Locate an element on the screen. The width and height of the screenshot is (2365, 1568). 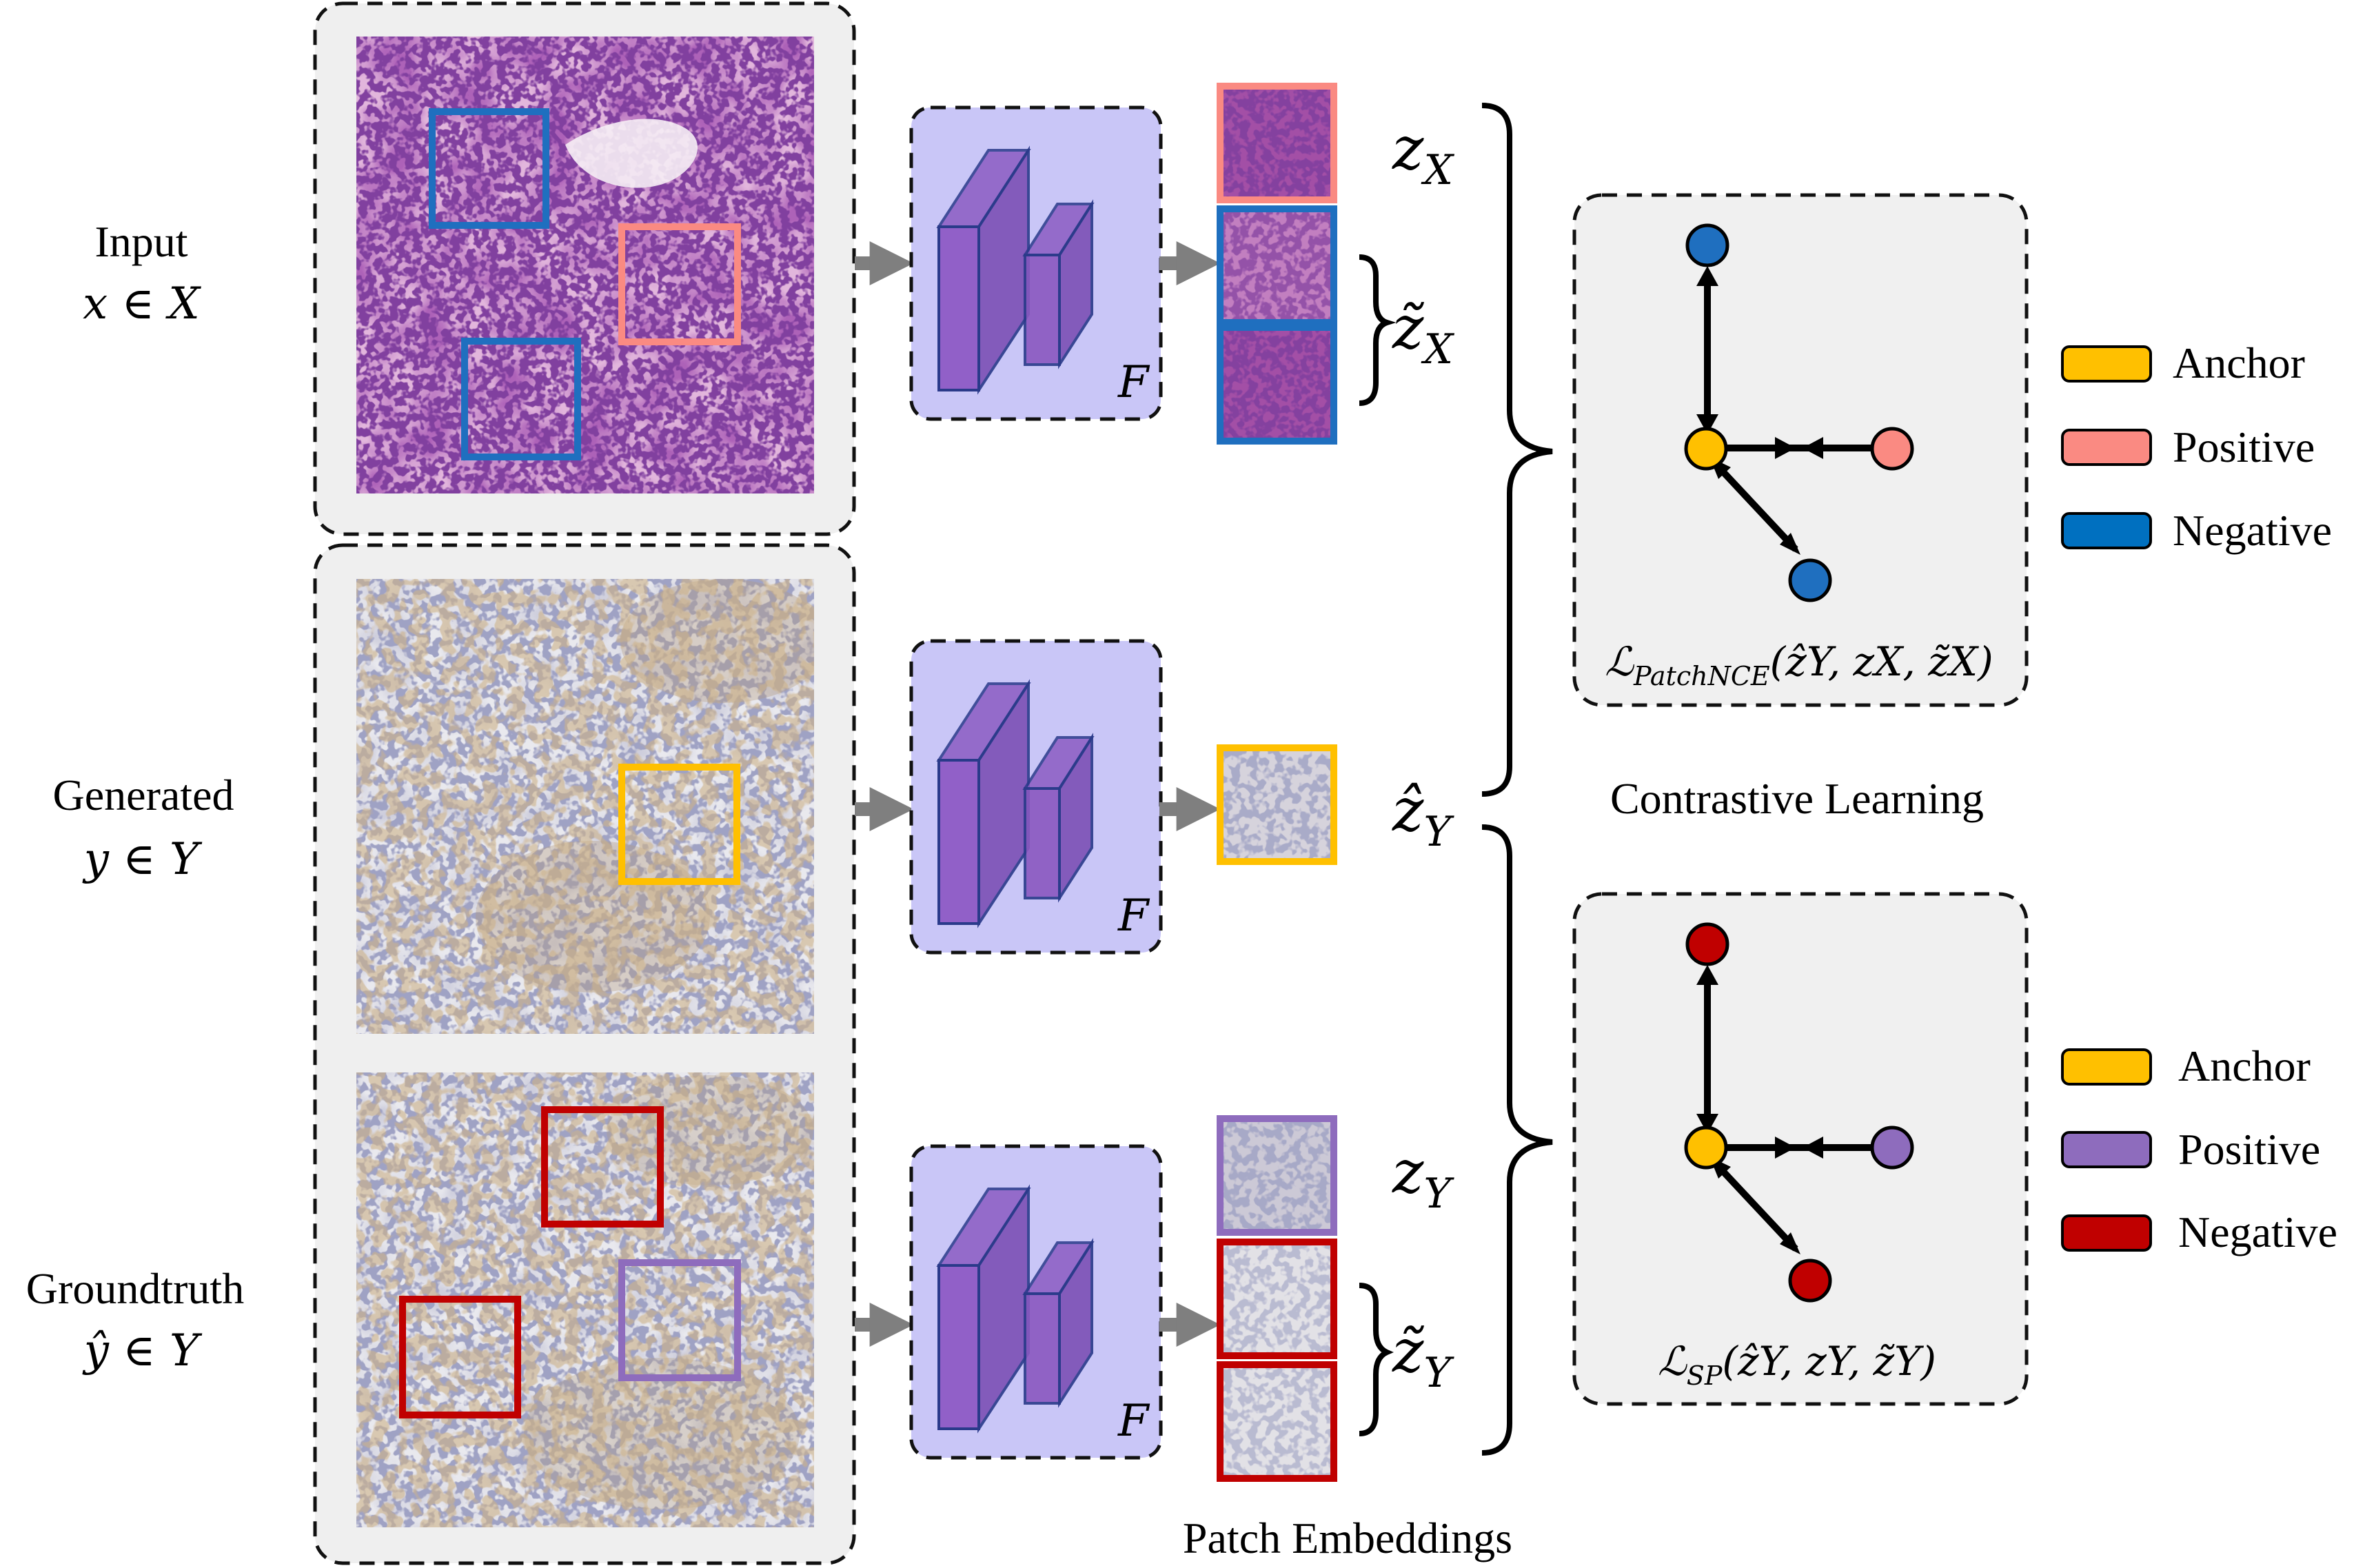
encoder-block-1: F is located at coordinates (1036, 263).